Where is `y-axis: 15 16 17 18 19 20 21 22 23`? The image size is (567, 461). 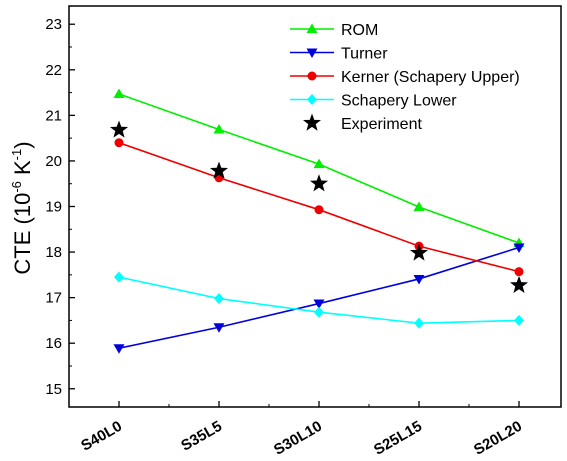
y-axis: 15 16 17 18 19 20 21 22 23 is located at coordinates (60, 207).